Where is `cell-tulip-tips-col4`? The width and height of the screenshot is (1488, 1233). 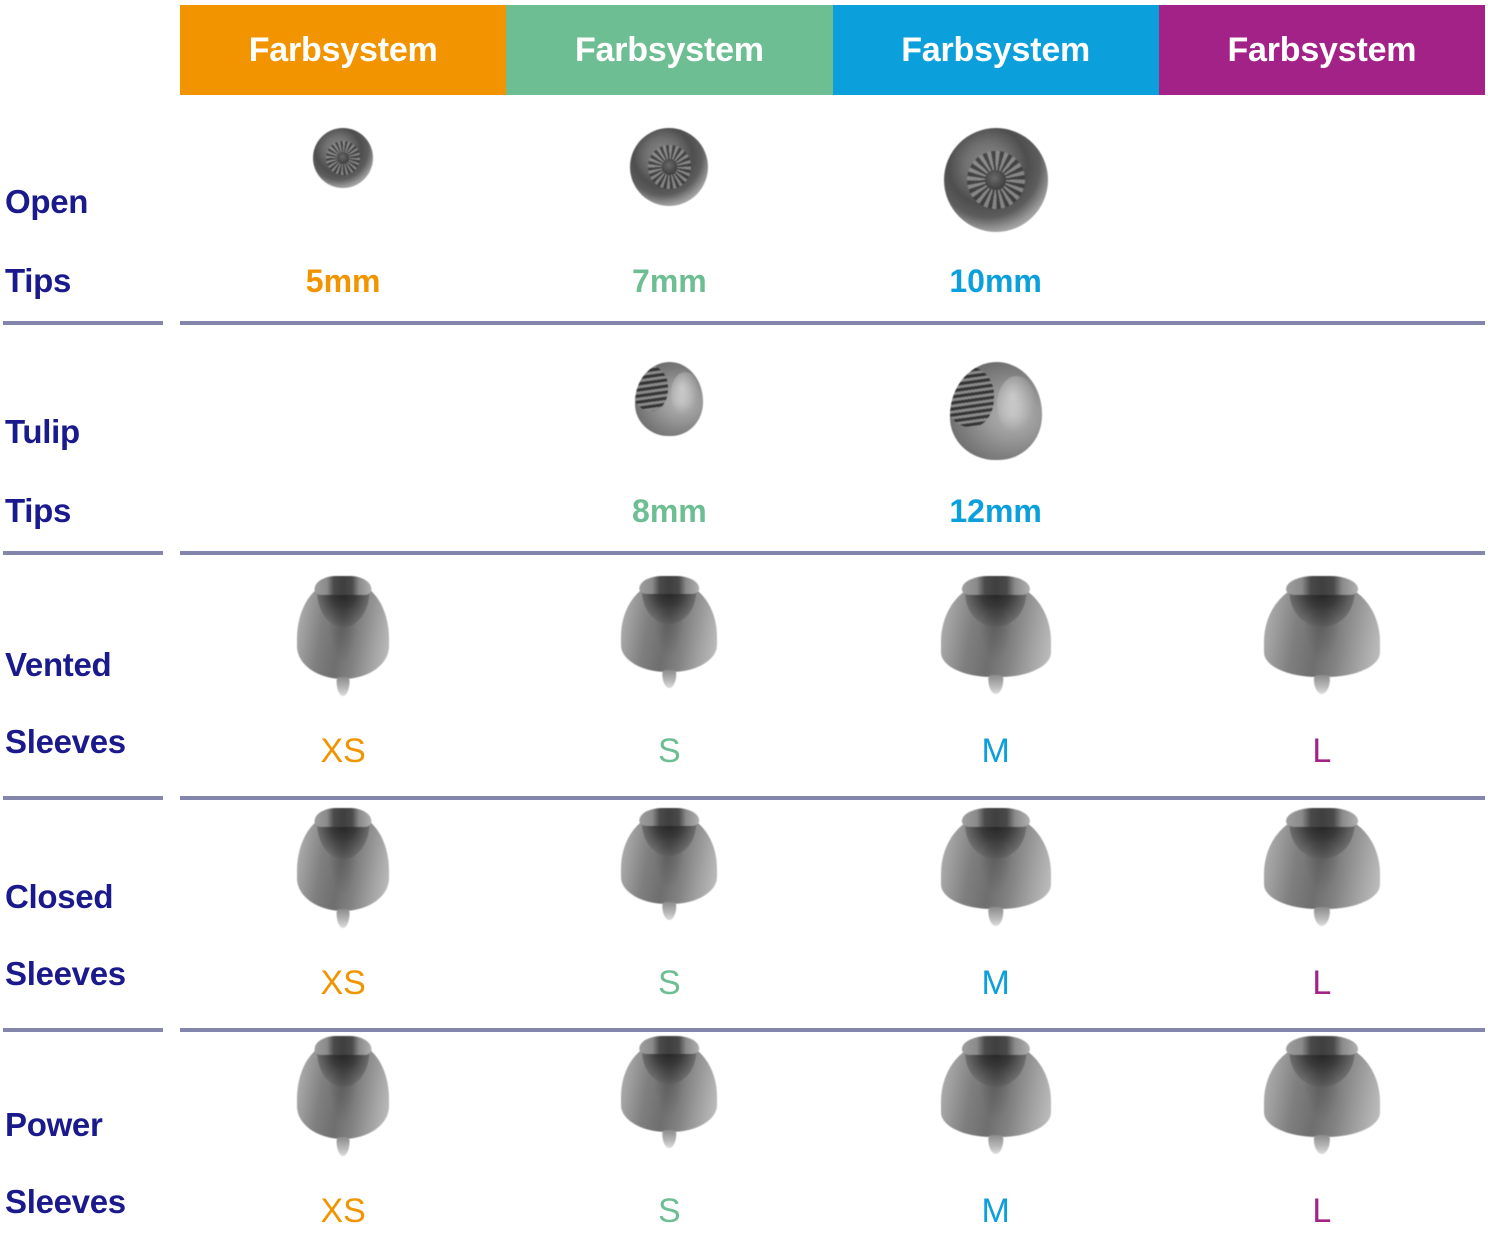 cell-tulip-tips-col4 is located at coordinates (1322, 447).